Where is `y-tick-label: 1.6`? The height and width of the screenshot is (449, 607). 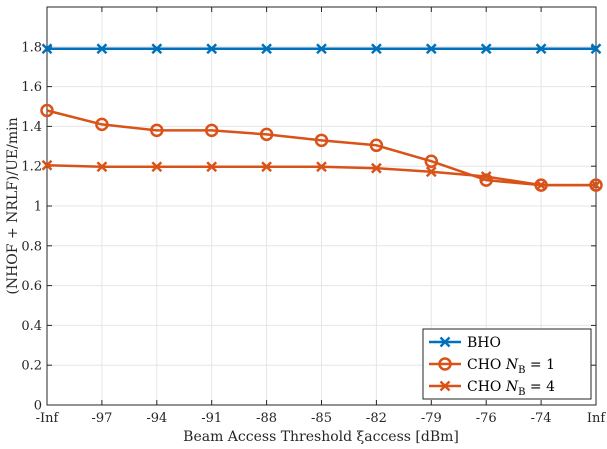
y-tick-label: 1.6 is located at coordinates (31, 87).